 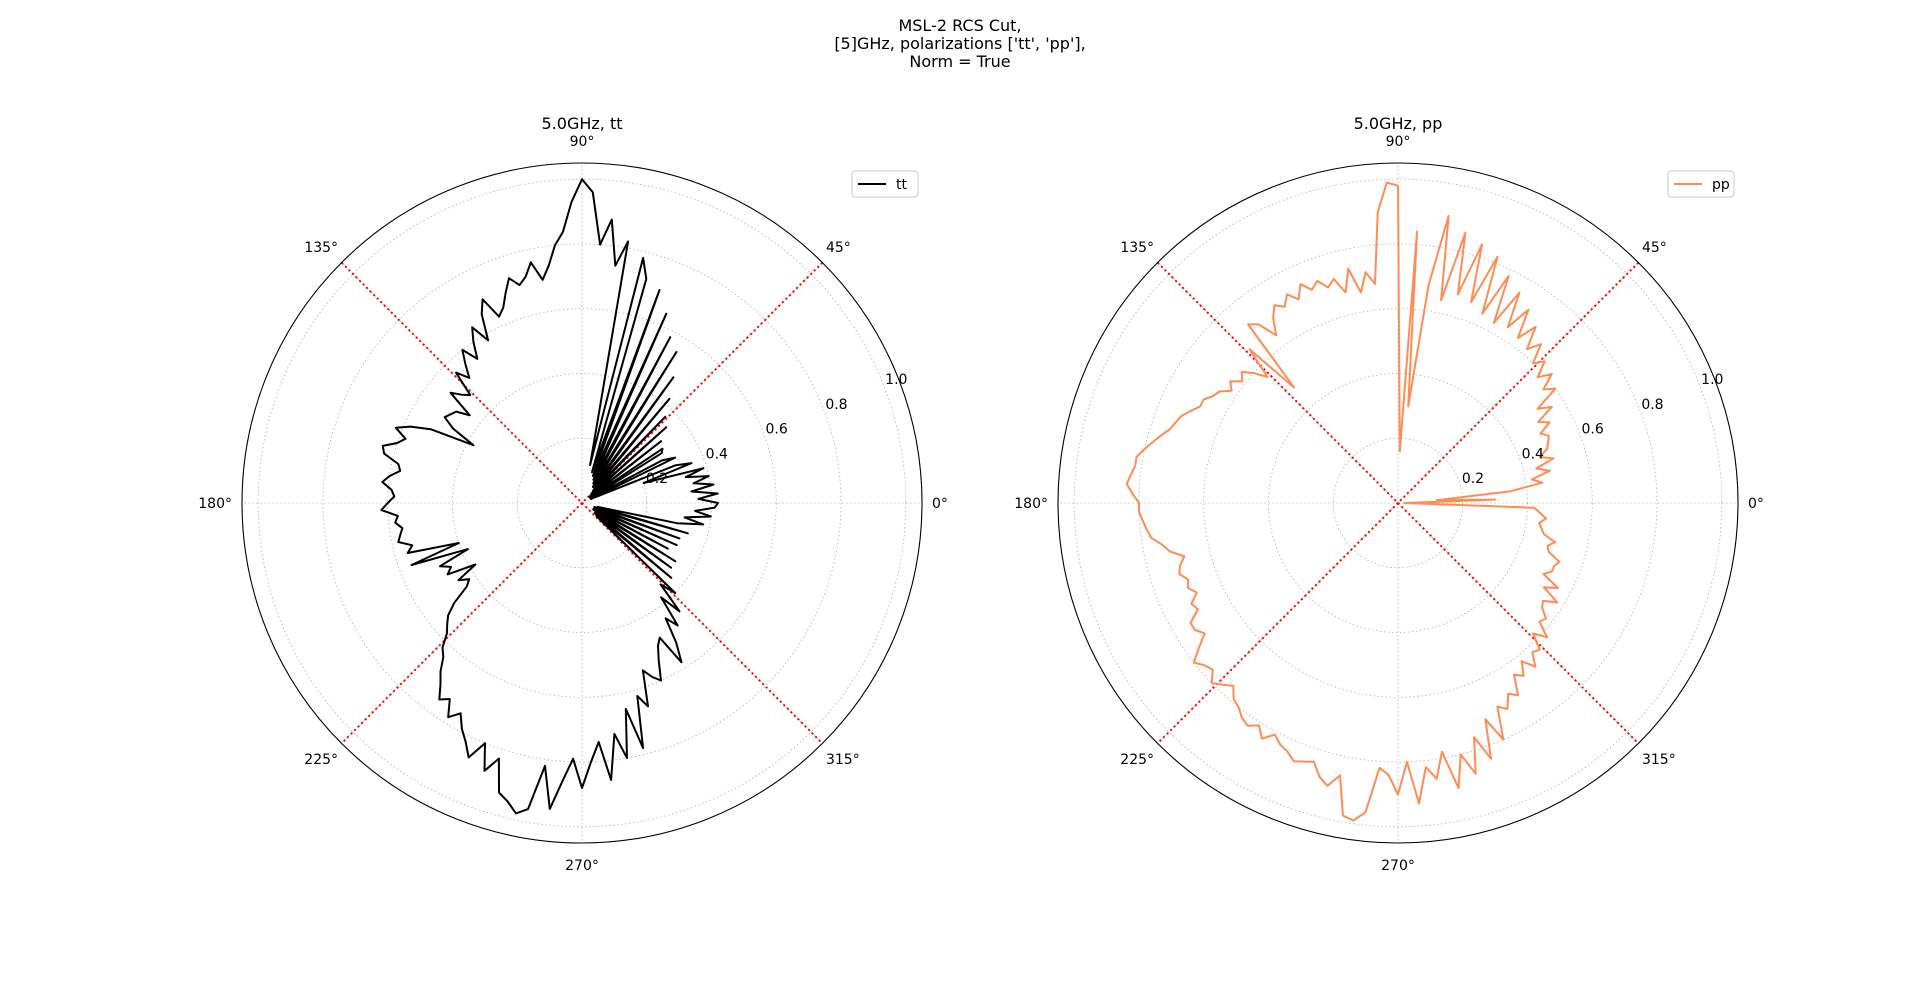 What do you see at coordinates (901, 185) in the screenshot?
I see `legend-label: tt` at bounding box center [901, 185].